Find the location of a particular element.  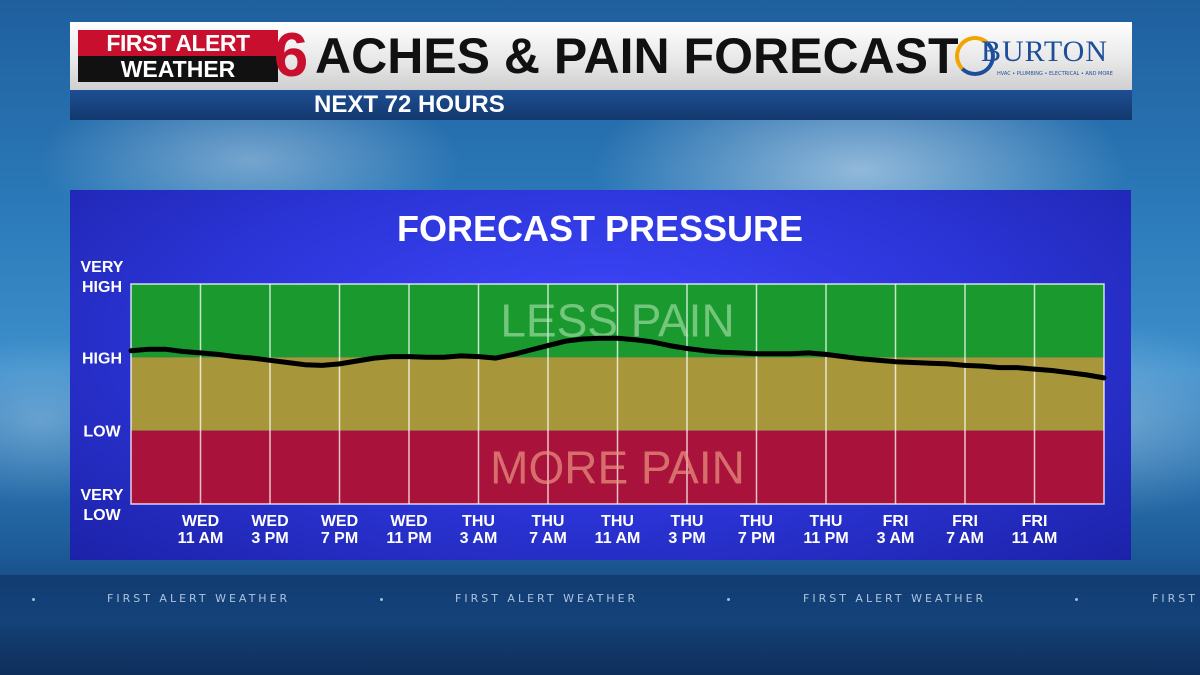

logo-channel: 6 is located at coordinates (291, 55).